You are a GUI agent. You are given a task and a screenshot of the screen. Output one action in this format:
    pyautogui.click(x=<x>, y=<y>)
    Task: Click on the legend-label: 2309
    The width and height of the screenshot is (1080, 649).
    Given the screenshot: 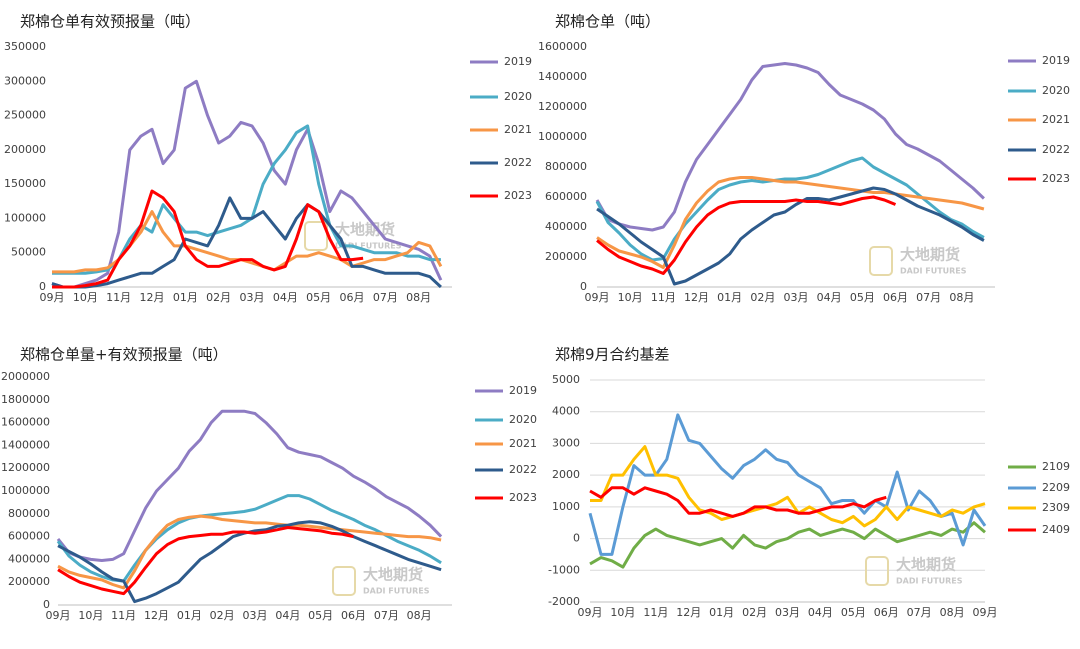 What is the action you would take?
    pyautogui.click(x=1056, y=507)
    